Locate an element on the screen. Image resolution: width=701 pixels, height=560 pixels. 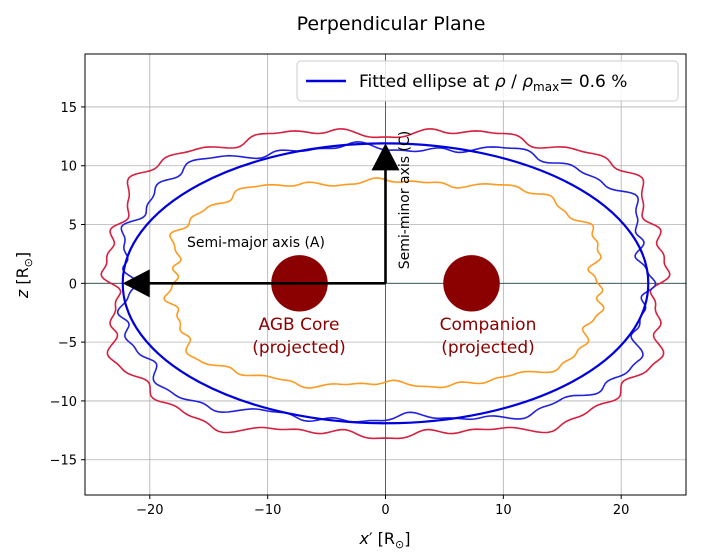
y-axis-var: z is located at coordinates (22, 294).